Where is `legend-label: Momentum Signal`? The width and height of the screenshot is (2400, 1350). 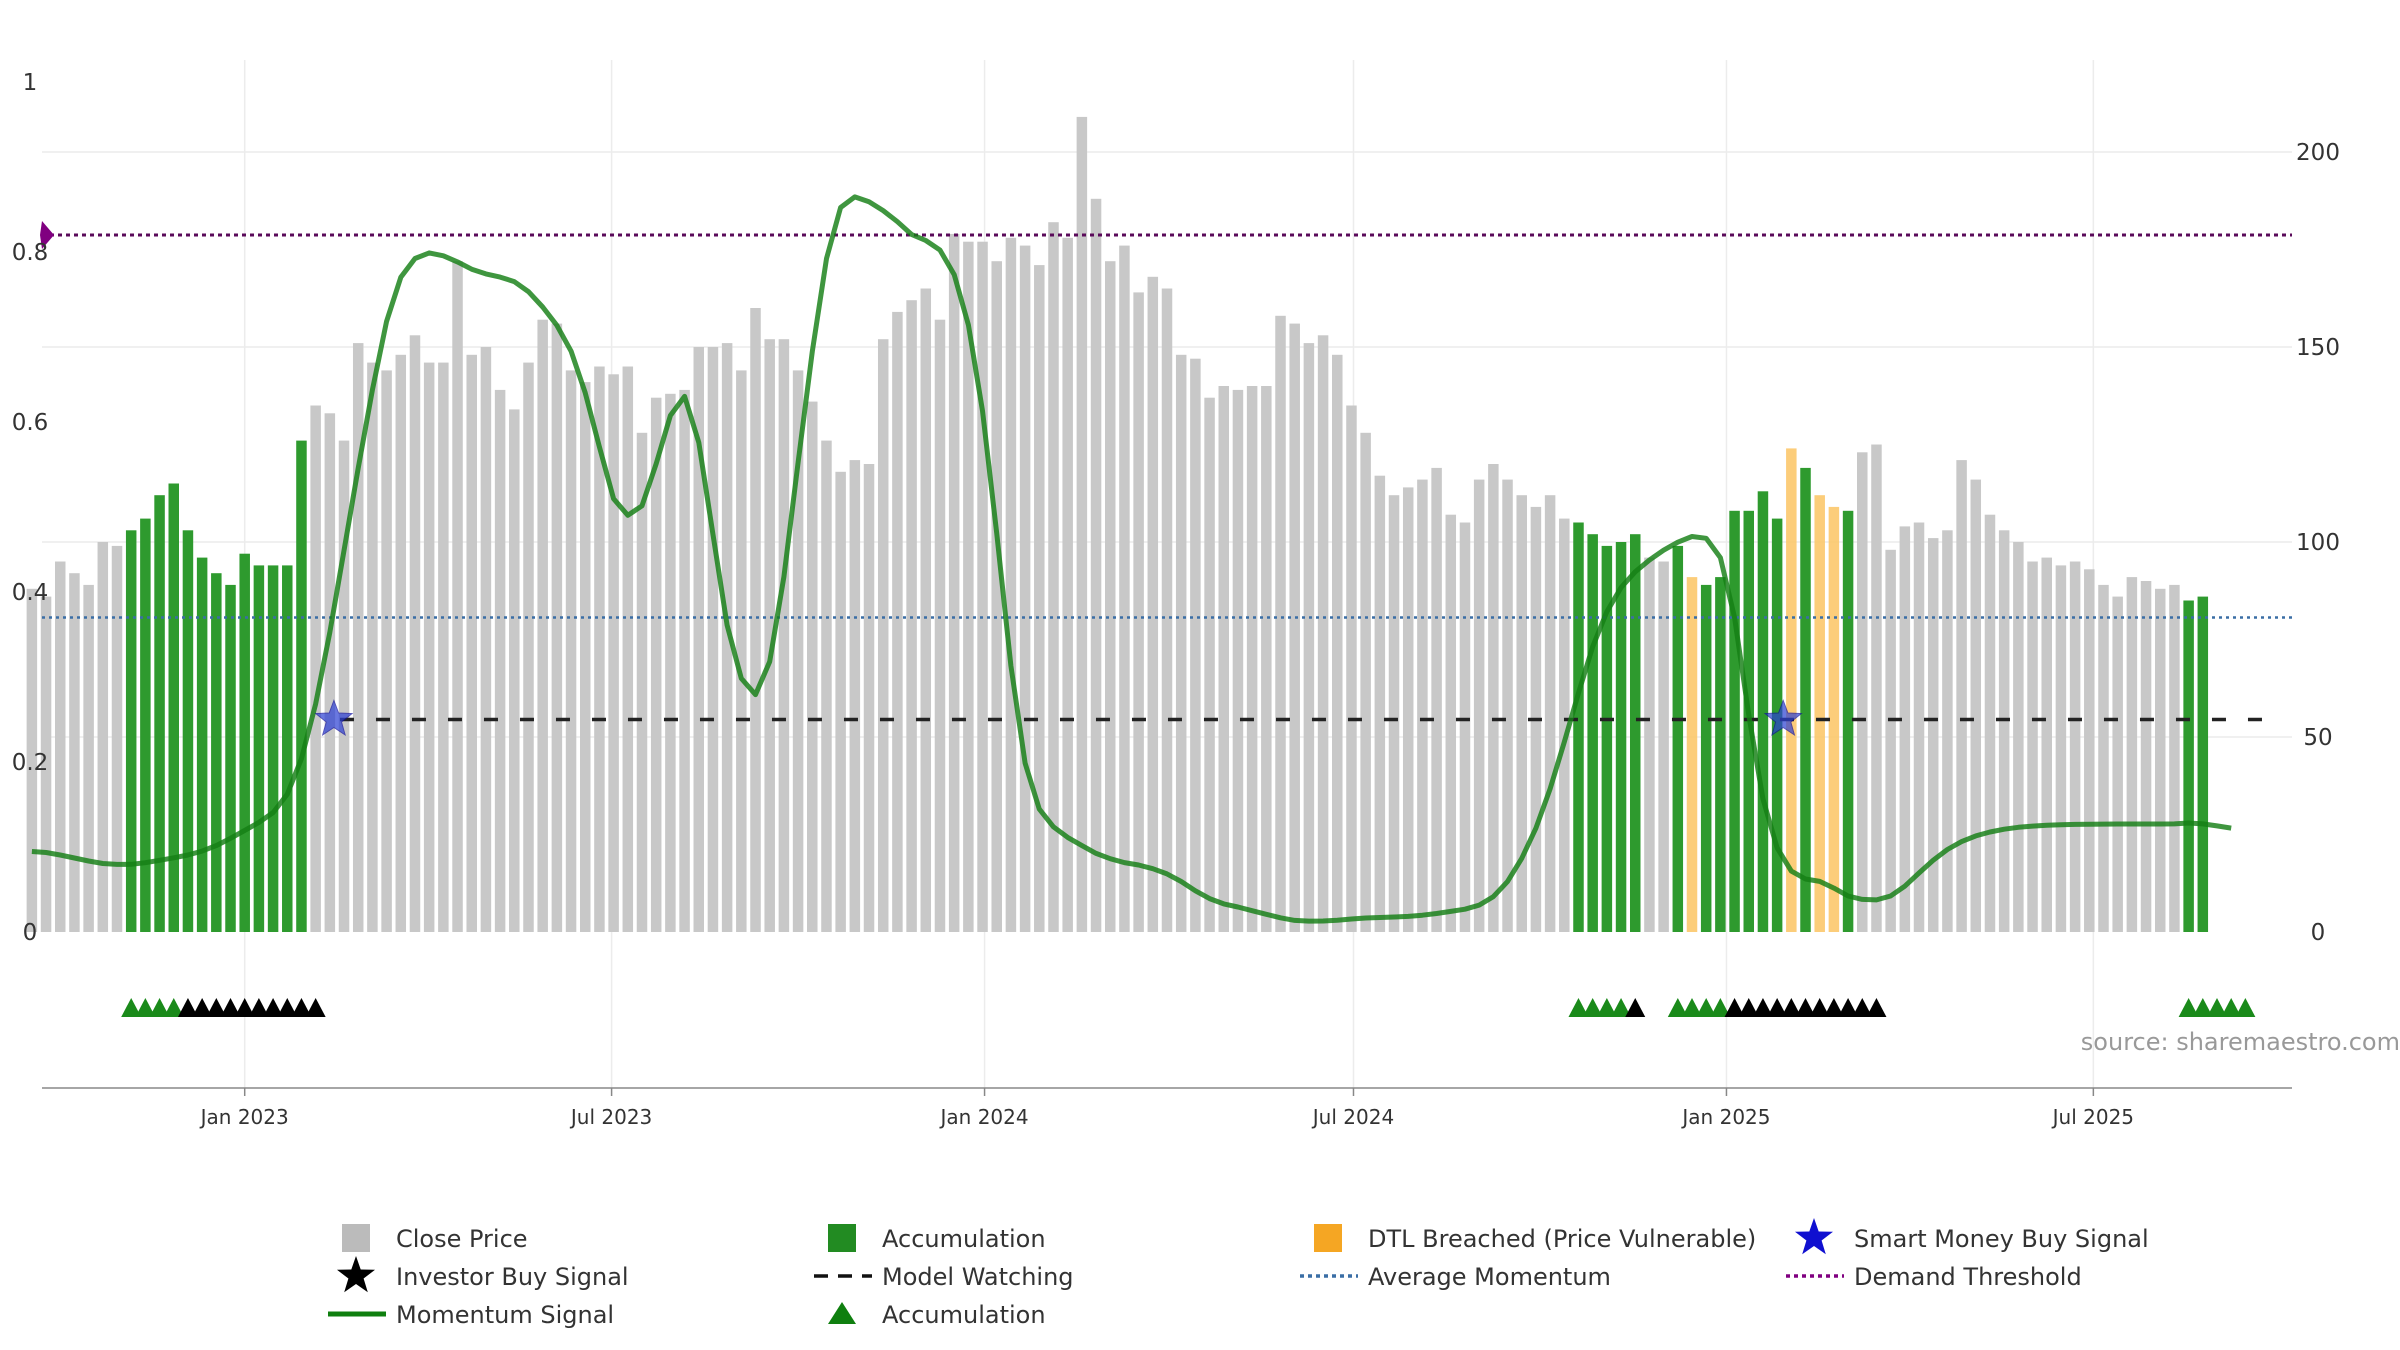
legend-label: Momentum Signal is located at coordinates (505, 1315).